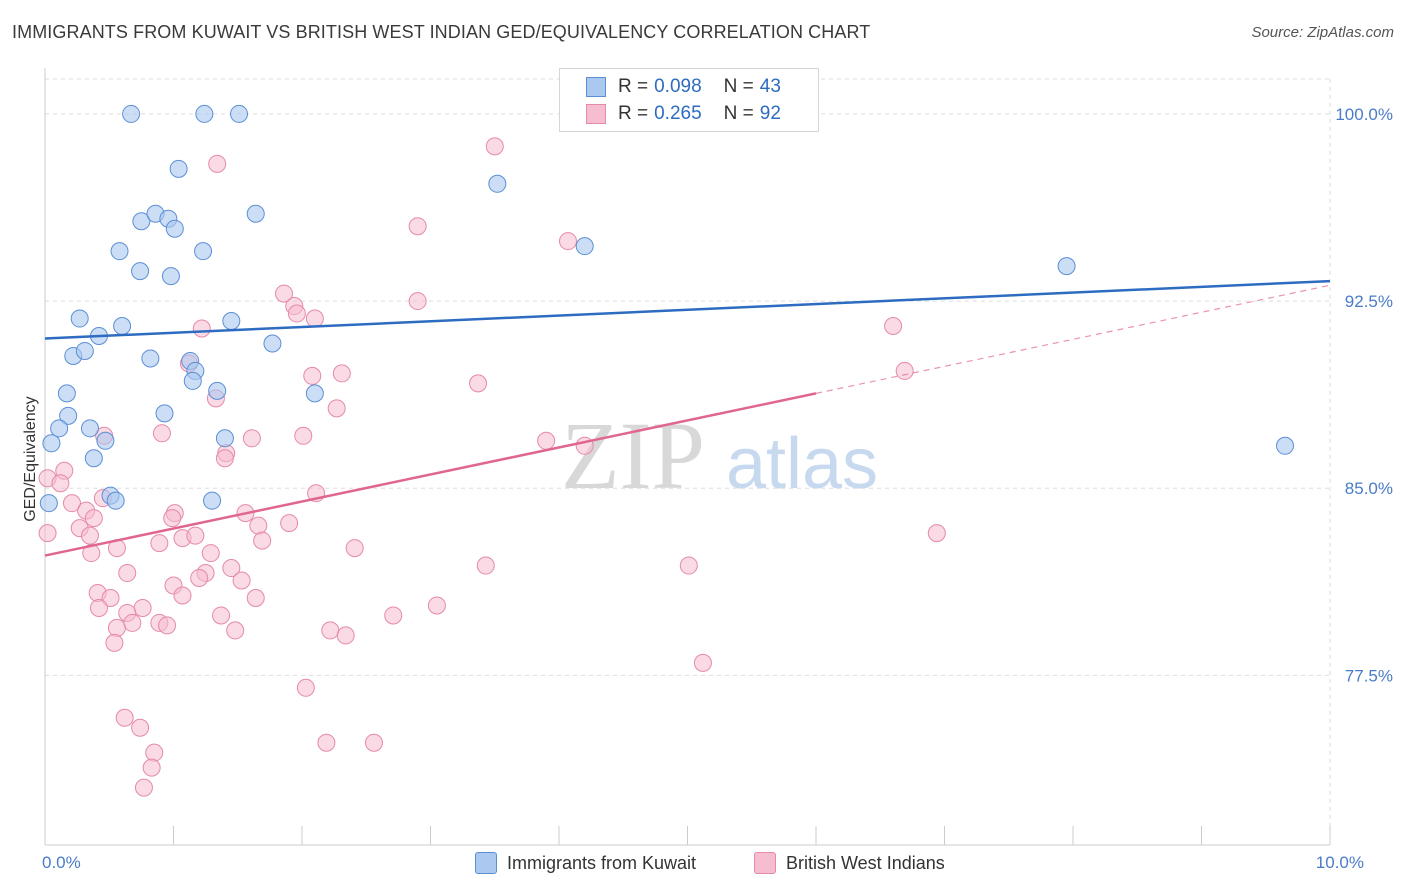 This screenshot has height=892, width=1406. What do you see at coordinates (633, 455) in the screenshot?
I see `watermark-zip: ZIP` at bounding box center [633, 455].